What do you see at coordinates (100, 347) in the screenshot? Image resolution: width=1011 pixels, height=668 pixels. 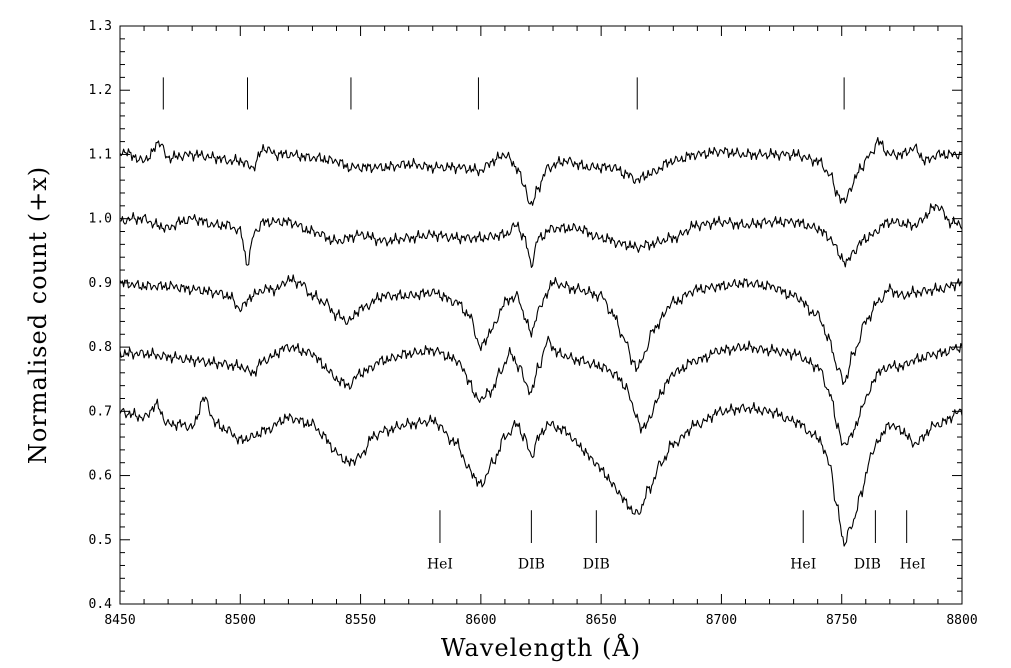 I see `y-tick-label: 0.8` at bounding box center [100, 347].